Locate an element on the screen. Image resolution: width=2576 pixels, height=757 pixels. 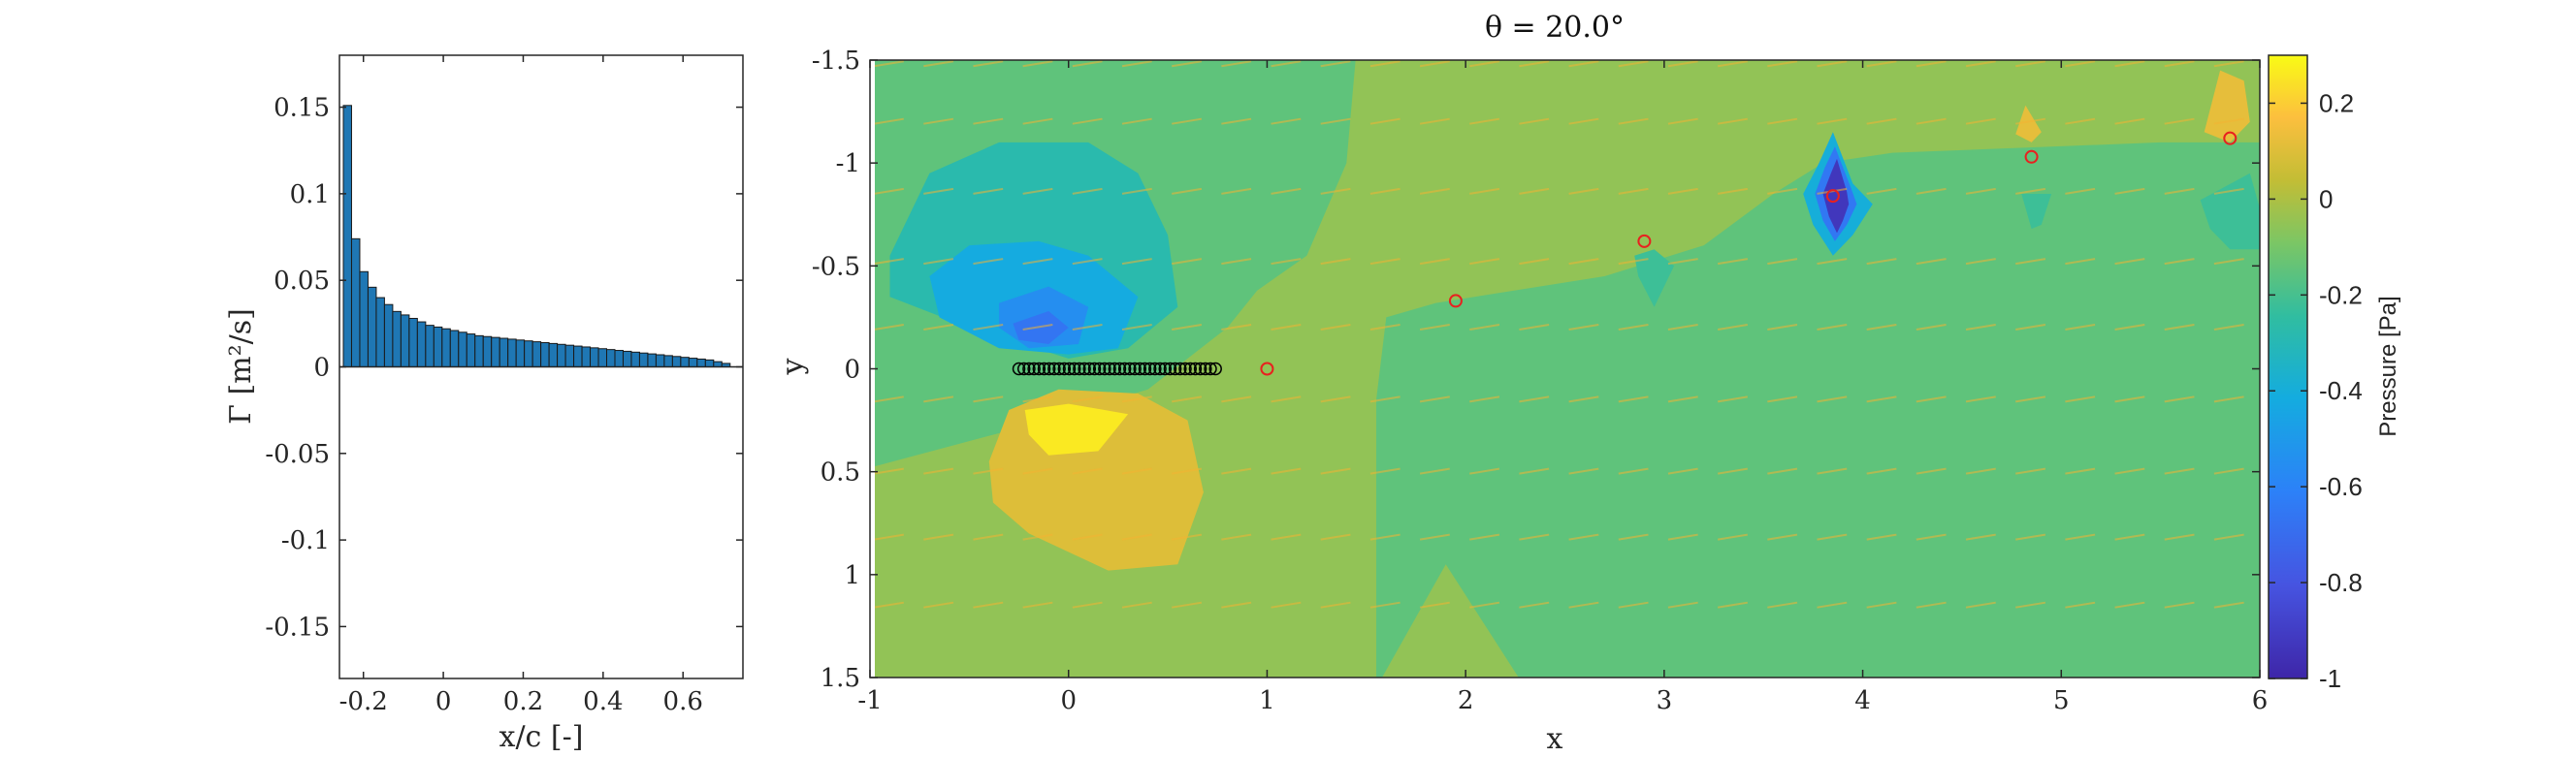
contour-y-axis-label: y is located at coordinates (793, 366).